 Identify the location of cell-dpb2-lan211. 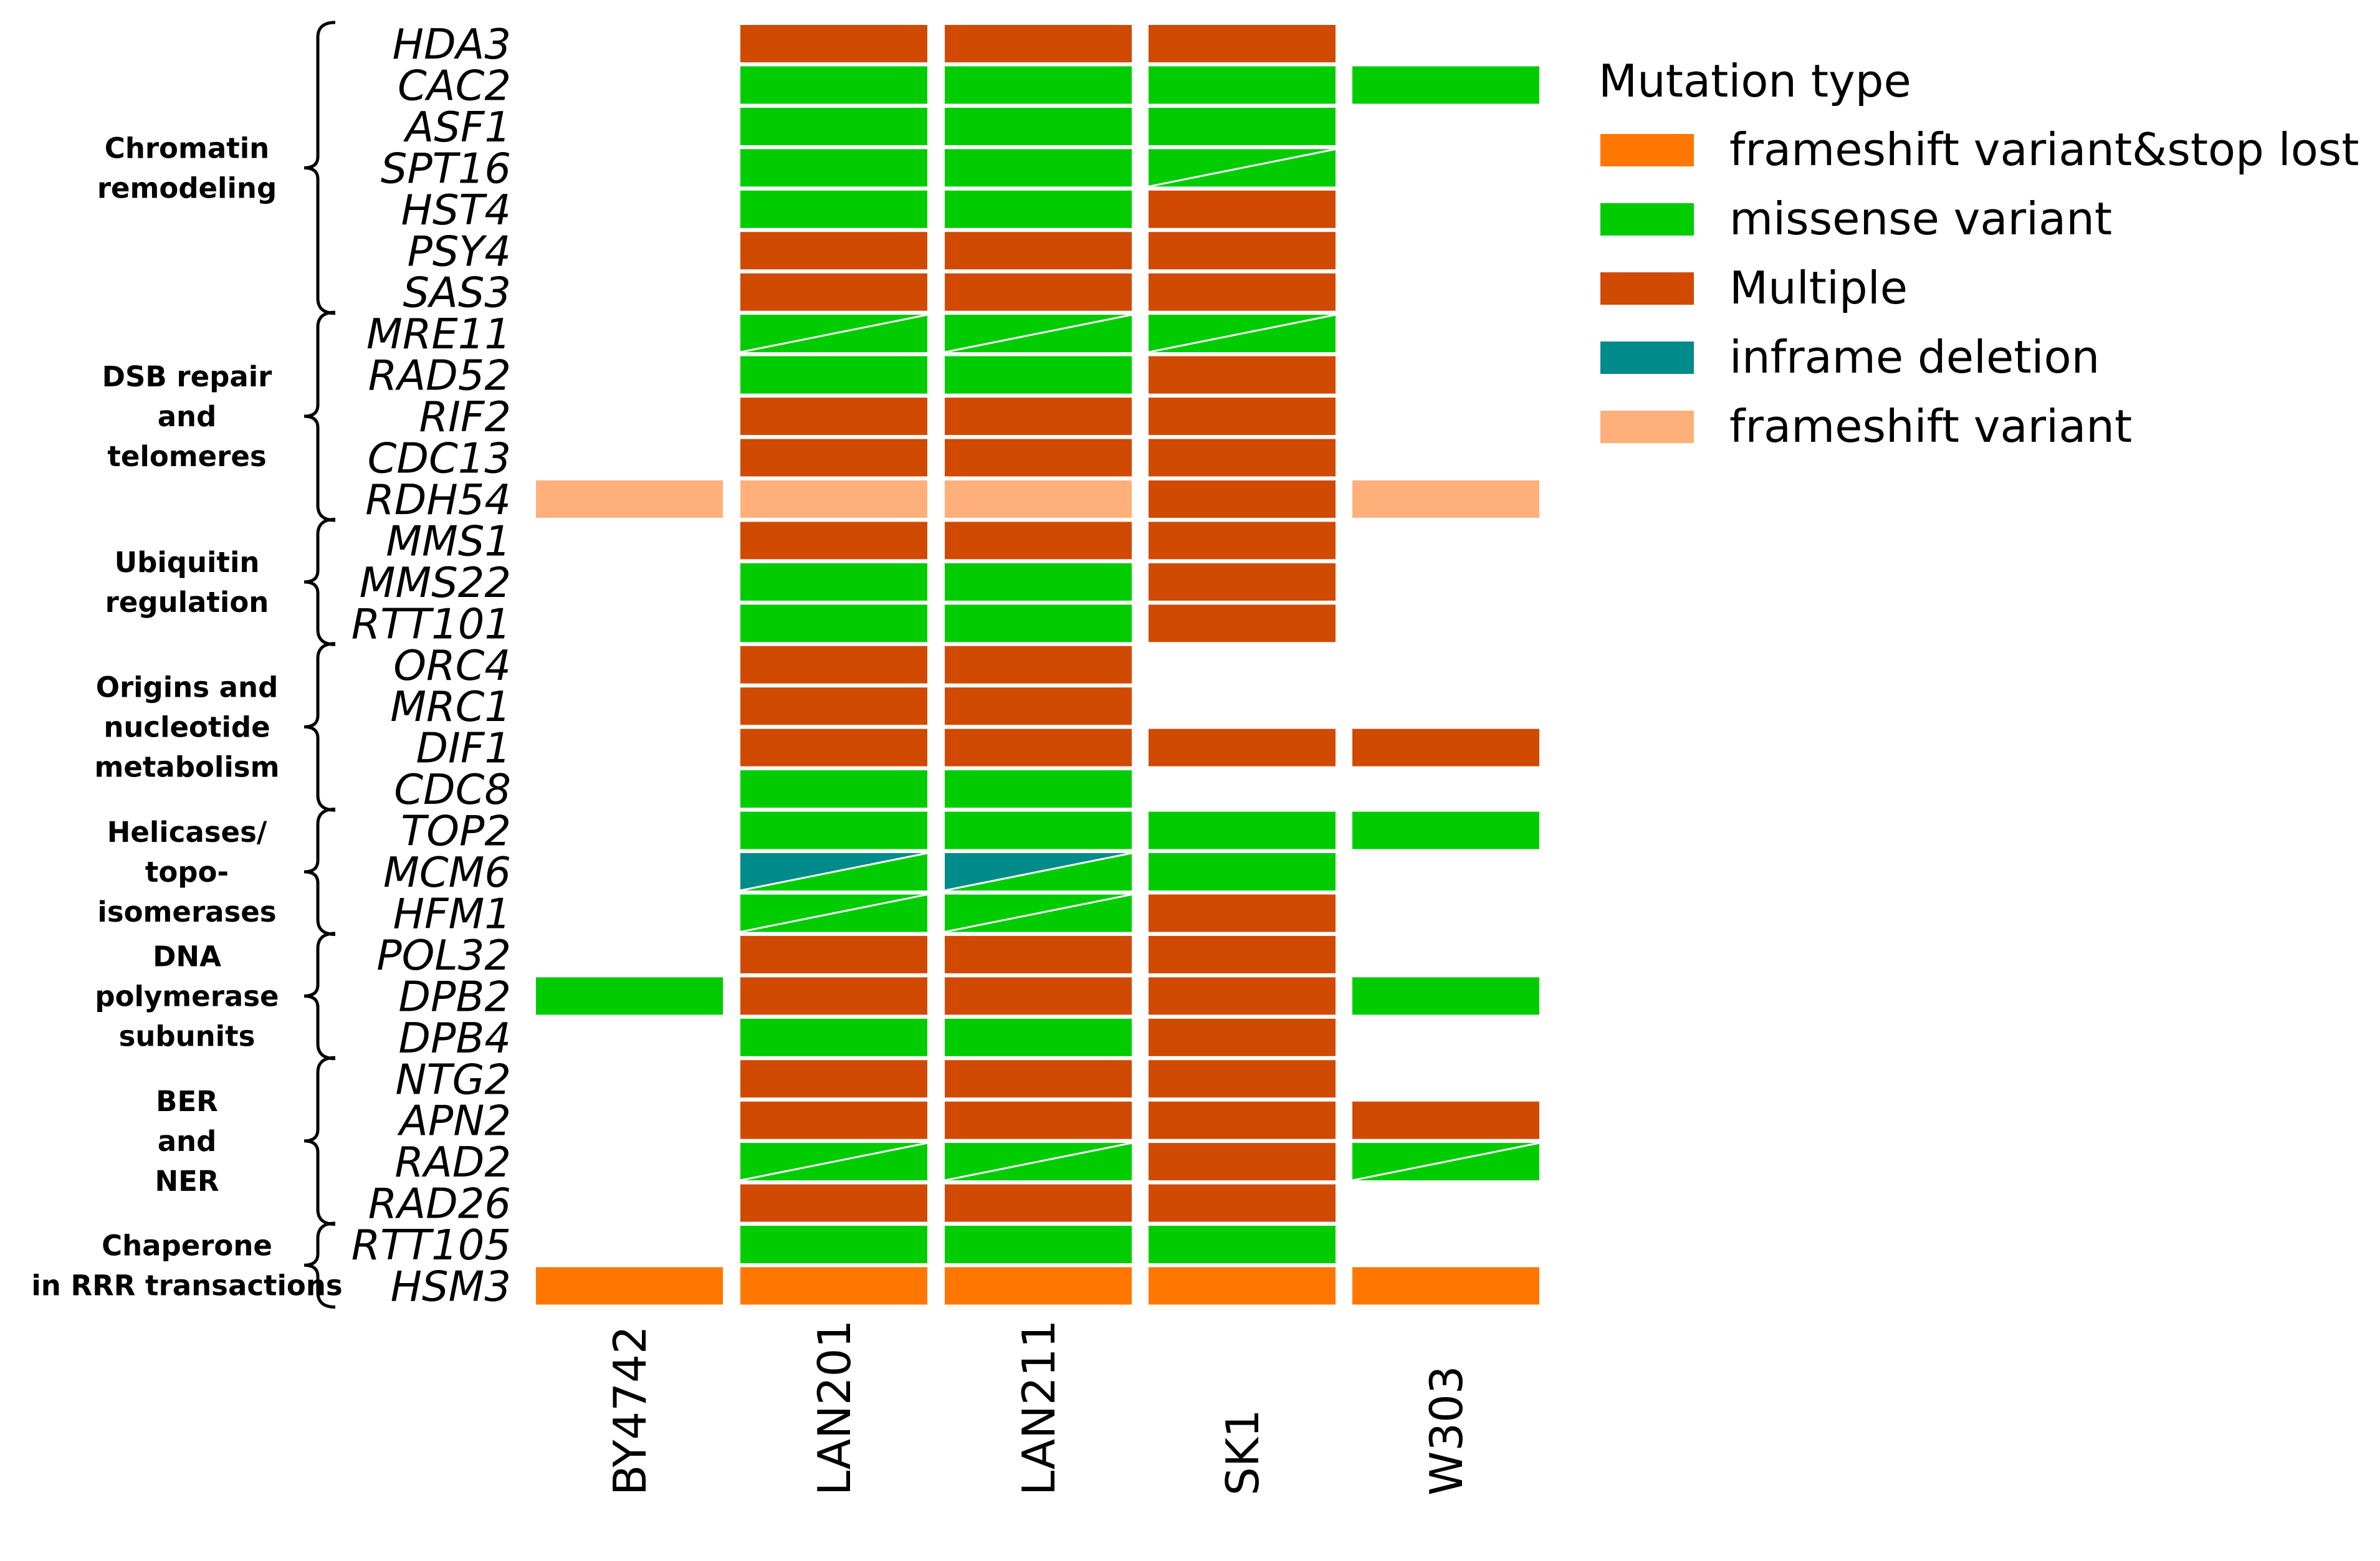
(1038, 996).